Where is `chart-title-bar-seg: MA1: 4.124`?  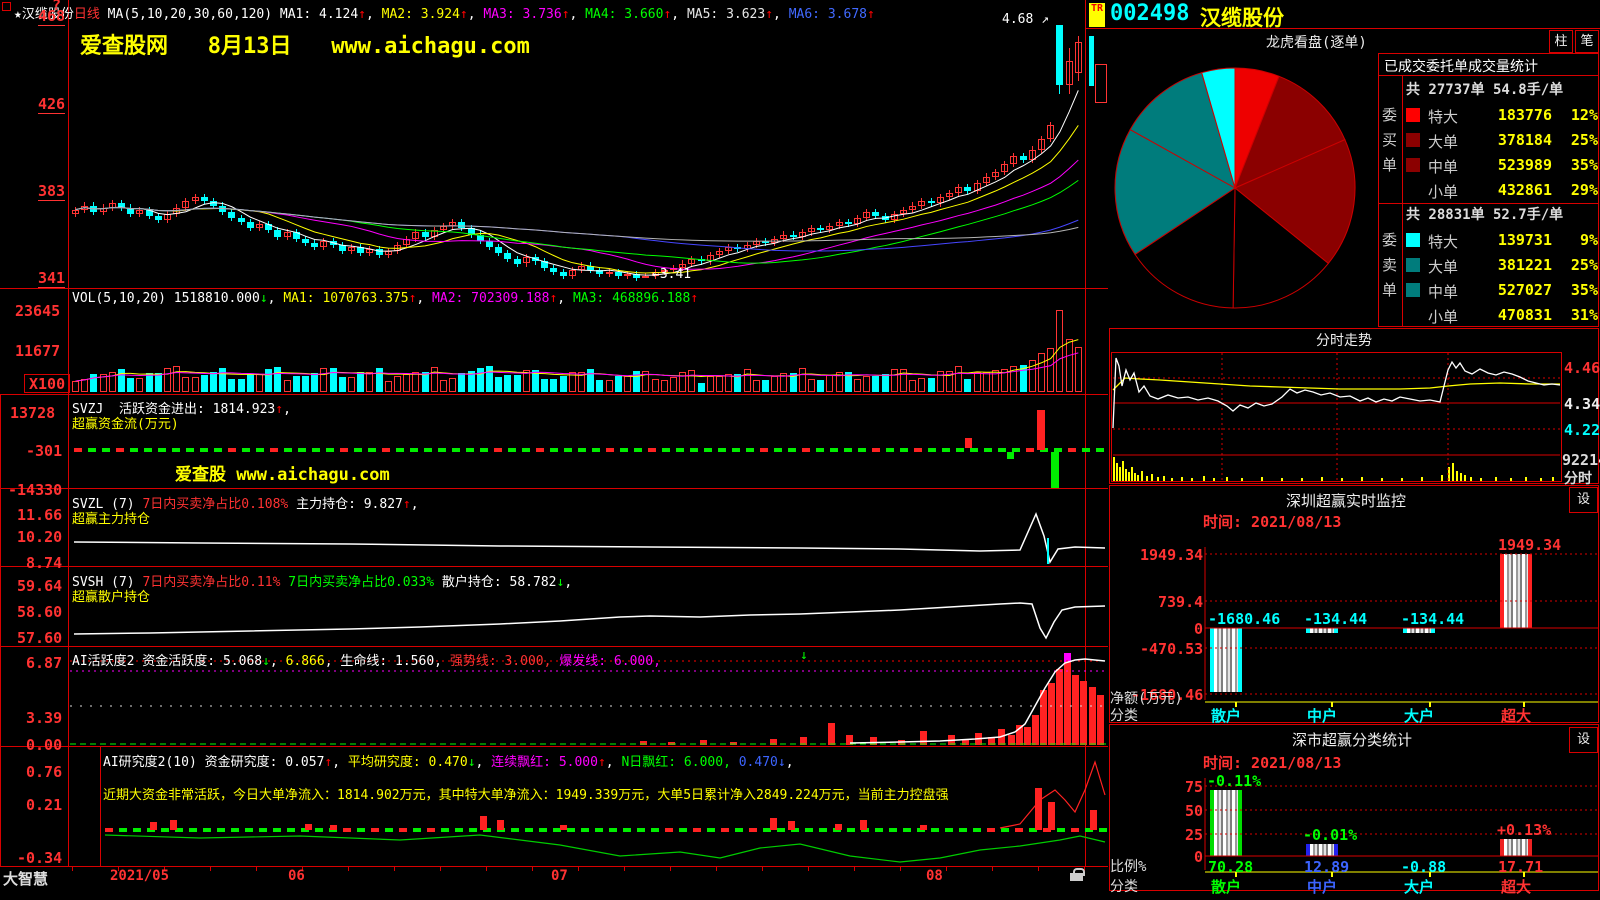
chart-title-bar-seg: MA1: 4.124 is located at coordinates (319, 14).